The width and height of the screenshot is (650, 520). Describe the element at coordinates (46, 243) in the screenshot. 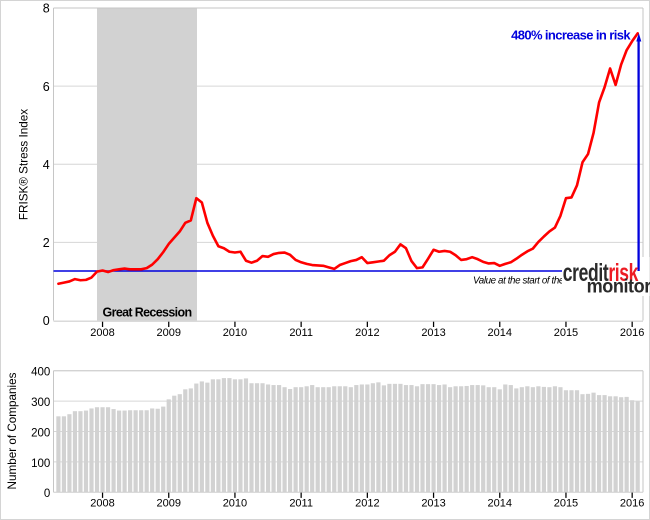

I see `svg-text: 2` at that location.